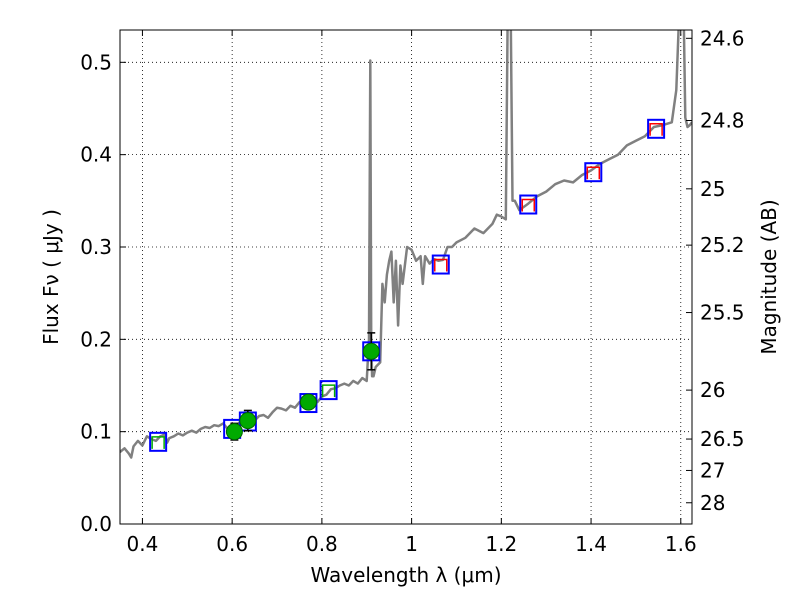 The height and width of the screenshot is (600, 800). What do you see at coordinates (769, 276) in the screenshot?
I see `y2-axis-label: Magnitude (AB)` at bounding box center [769, 276].